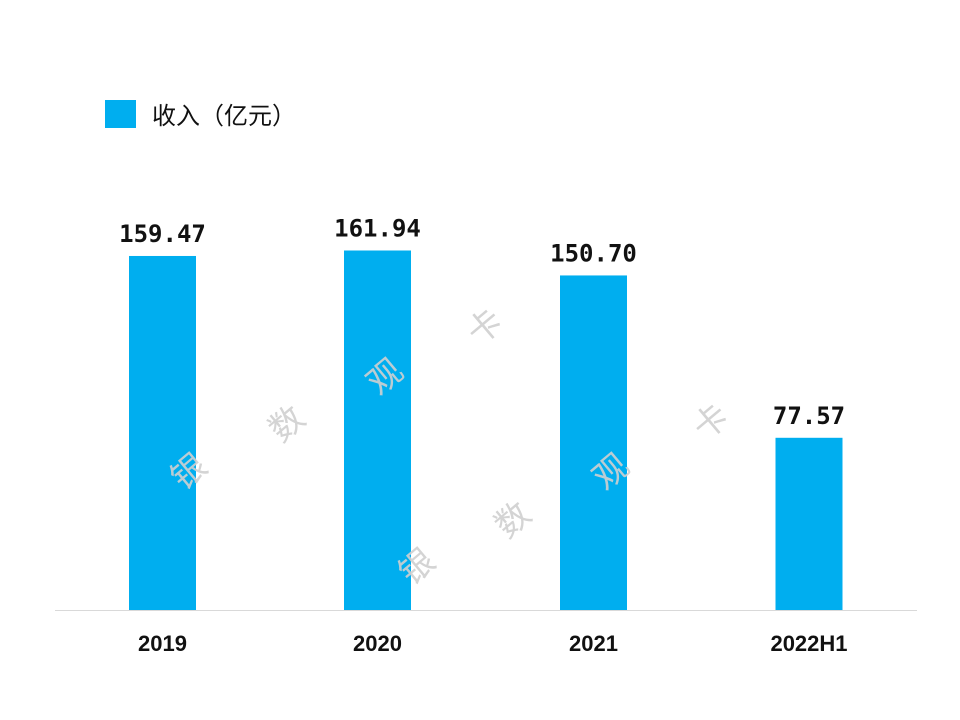 Image resolution: width=960 pixels, height=720 pixels. I want to click on data-label: 161.94, so click(377, 228).